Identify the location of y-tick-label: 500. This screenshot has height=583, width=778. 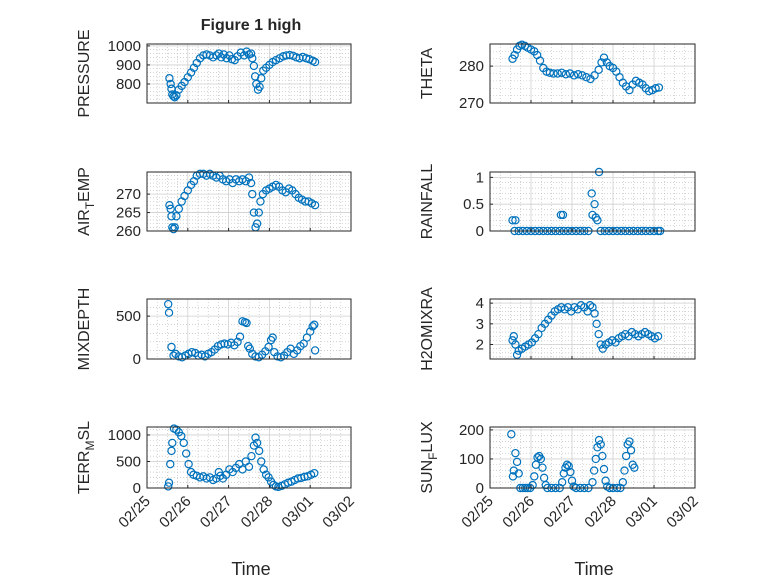
(128, 316).